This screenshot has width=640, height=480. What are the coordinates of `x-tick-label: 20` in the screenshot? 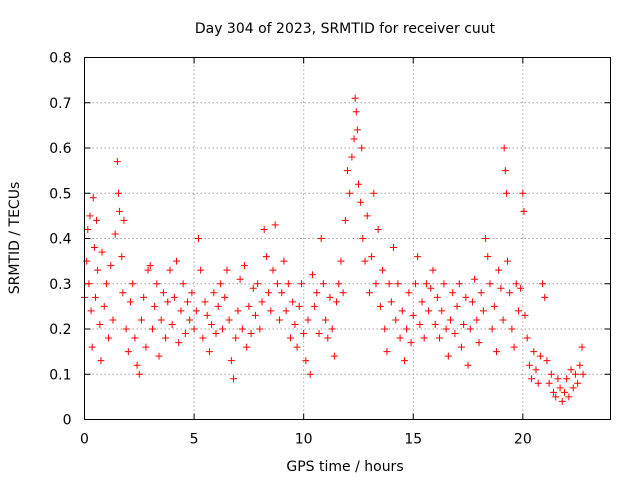 It's located at (523, 440).